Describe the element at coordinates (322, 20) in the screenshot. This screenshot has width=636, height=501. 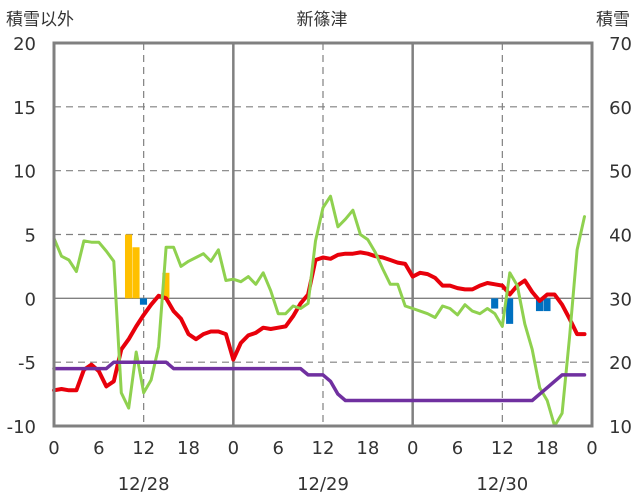
I see `chart-title: 新篠津` at that location.